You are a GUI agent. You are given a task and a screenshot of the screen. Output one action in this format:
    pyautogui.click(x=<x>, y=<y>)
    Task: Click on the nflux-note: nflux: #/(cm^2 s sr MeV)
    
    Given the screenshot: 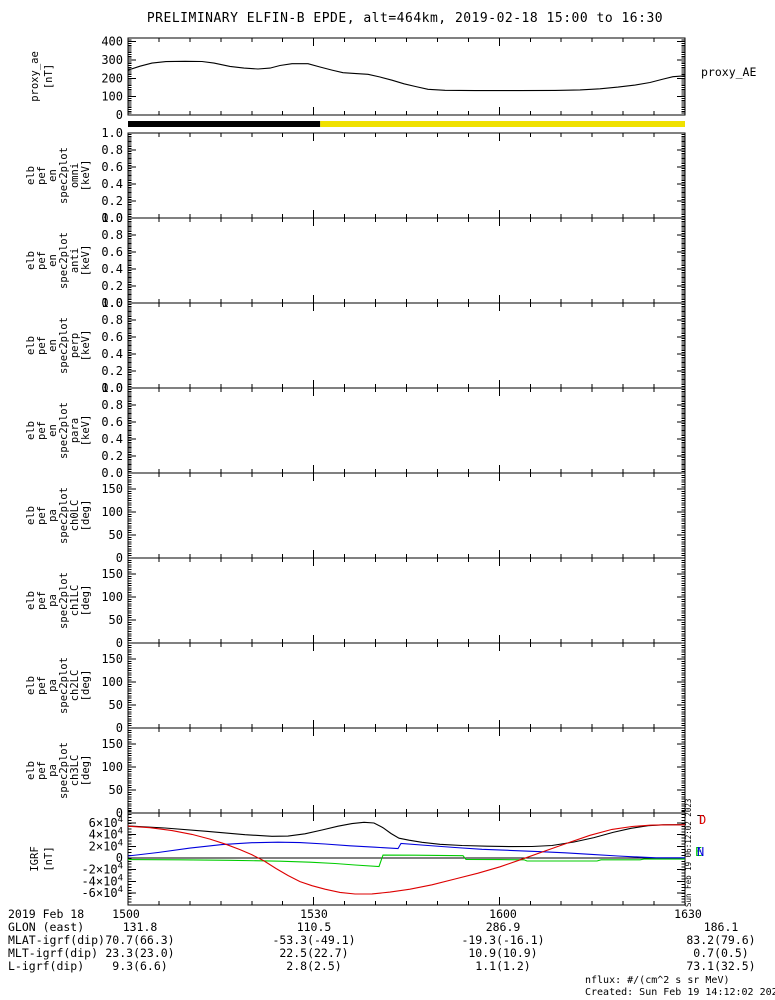 What is the action you would take?
    pyautogui.click(x=657, y=980)
    